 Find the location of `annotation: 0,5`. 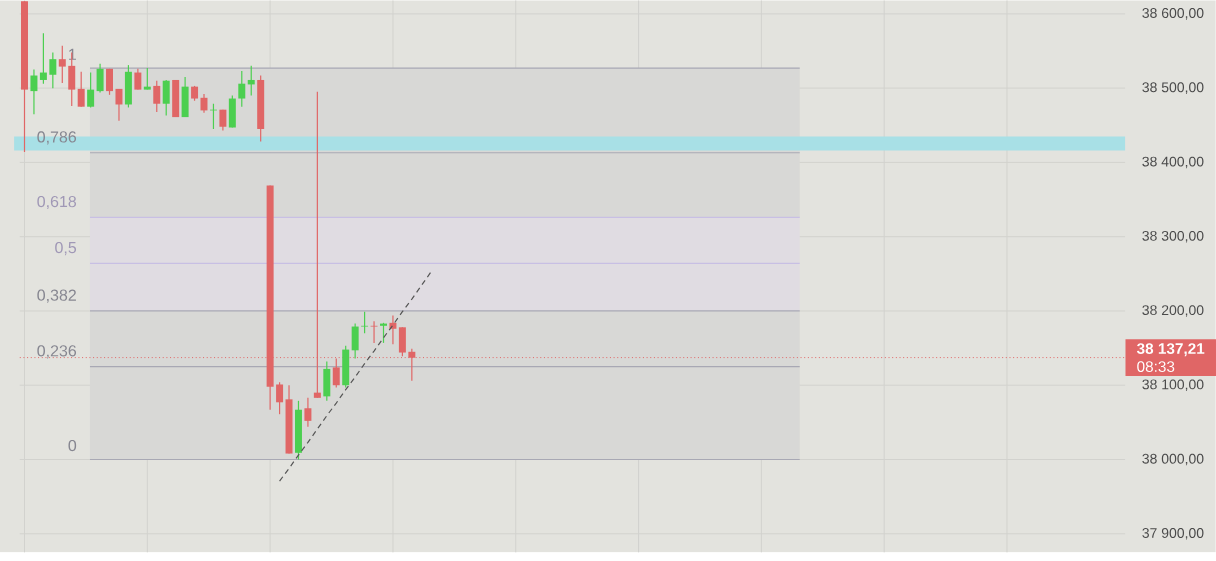

annotation: 0,5 is located at coordinates (66, 248).